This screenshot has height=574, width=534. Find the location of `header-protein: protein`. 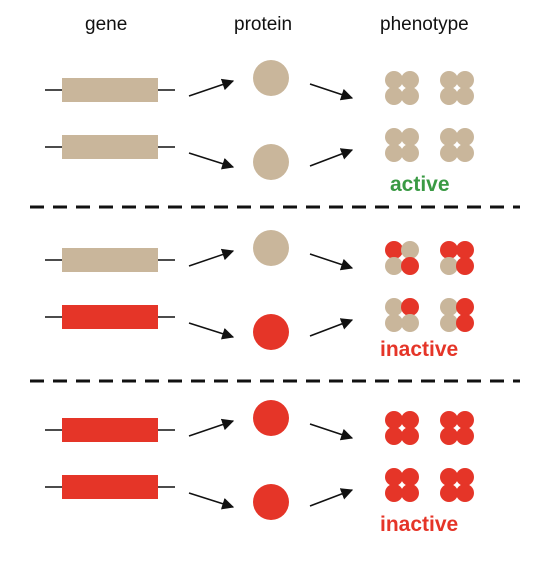

header-protein: protein is located at coordinates (263, 24).